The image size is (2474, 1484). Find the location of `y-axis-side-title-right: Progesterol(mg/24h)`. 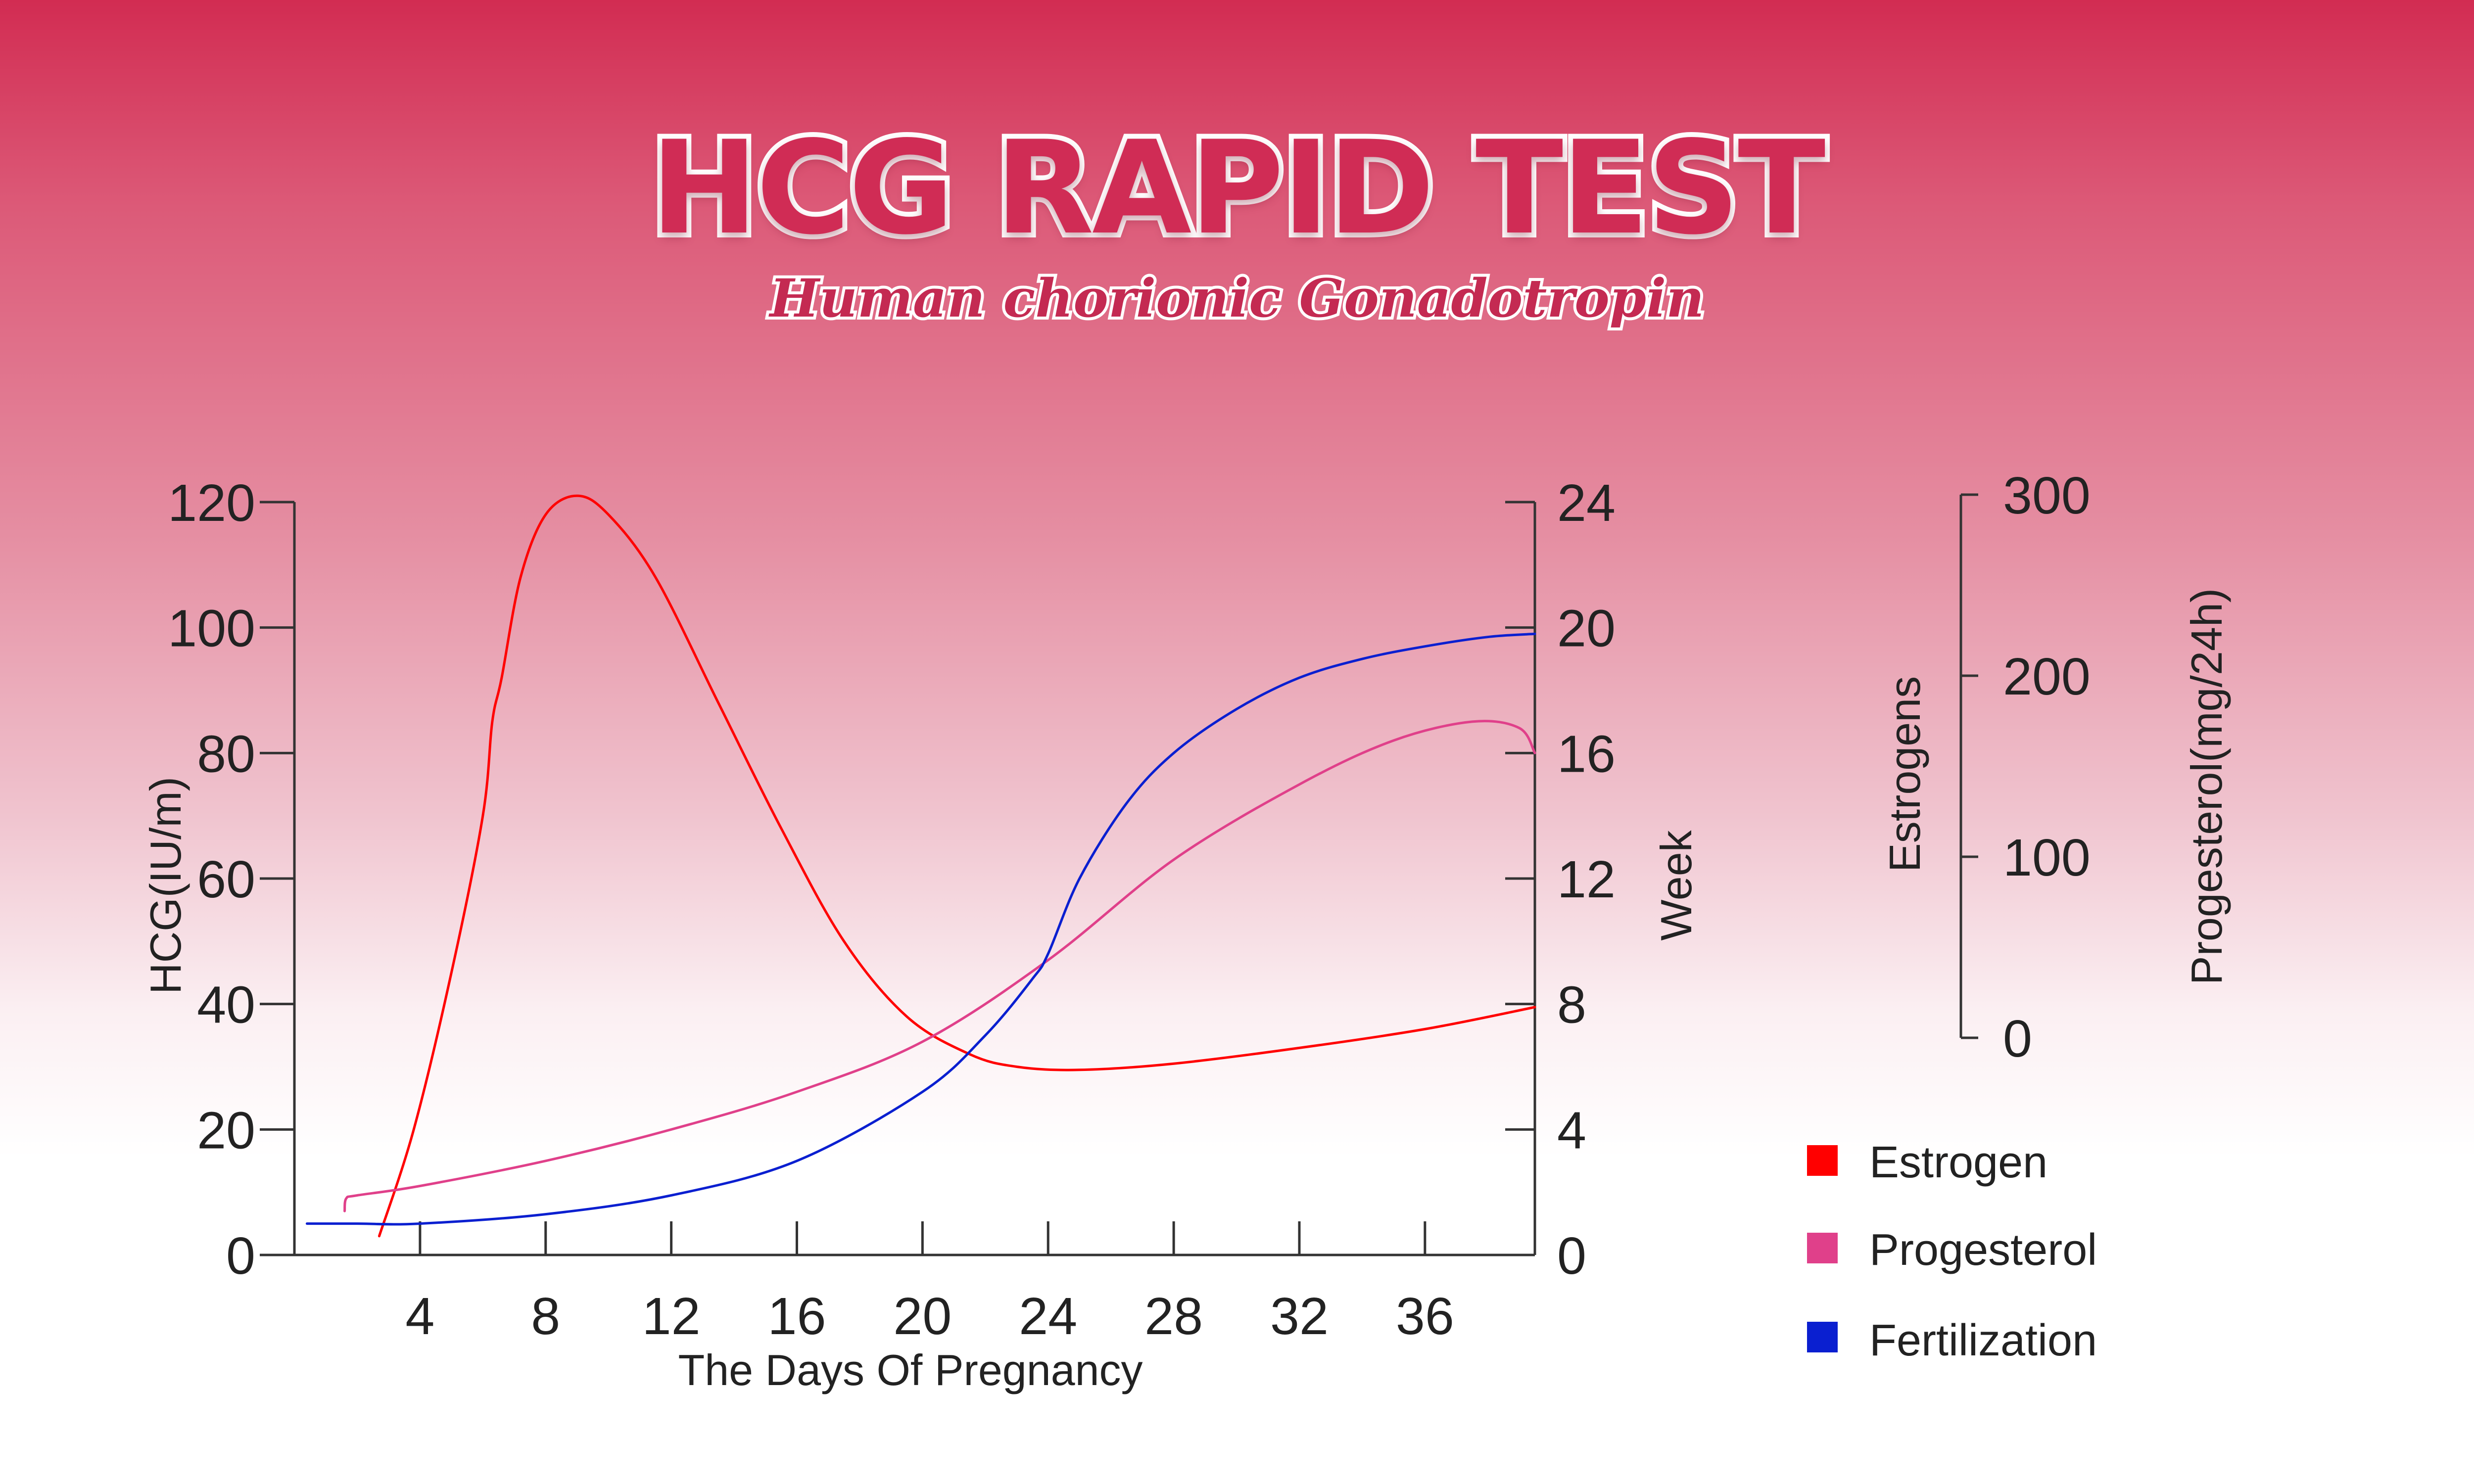

y-axis-side-title-right: Progesterol(mg/24h) is located at coordinates (2207, 786).